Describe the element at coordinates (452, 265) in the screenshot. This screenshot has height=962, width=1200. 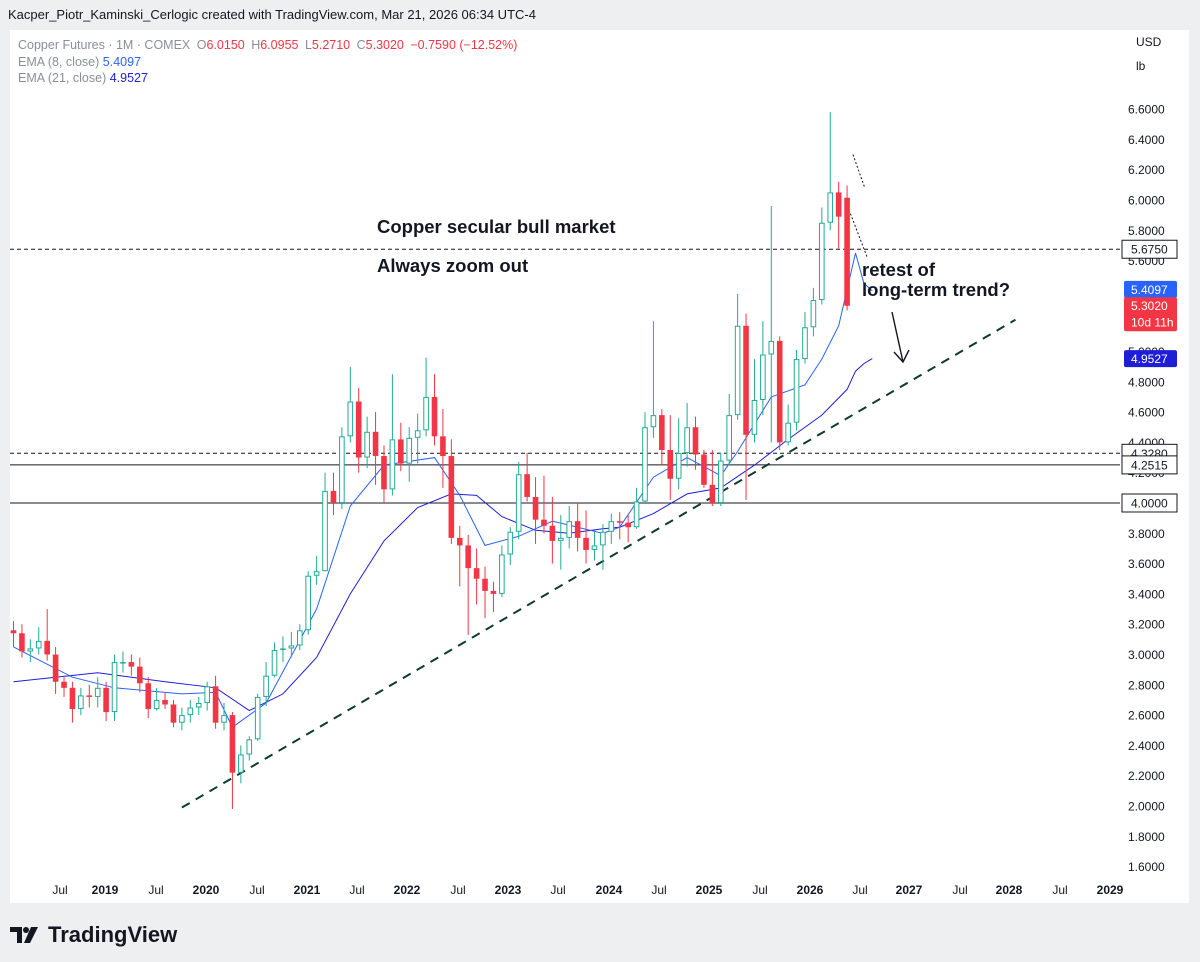
I see `chart-annotation-text: Always zoom out` at that location.